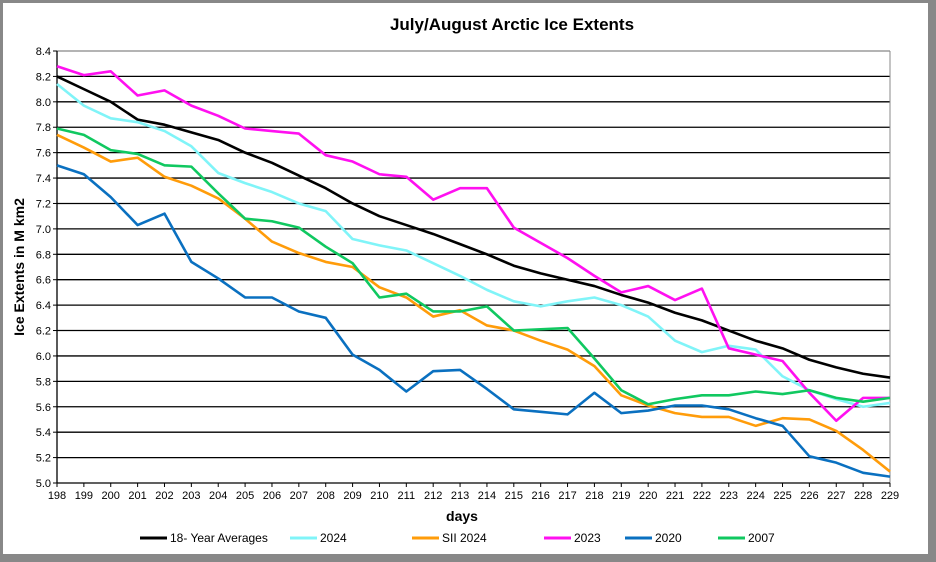 The width and height of the screenshot is (936, 562). Describe the element at coordinates (702, 496) in the screenshot. I see `x-tick-label: 222` at that location.